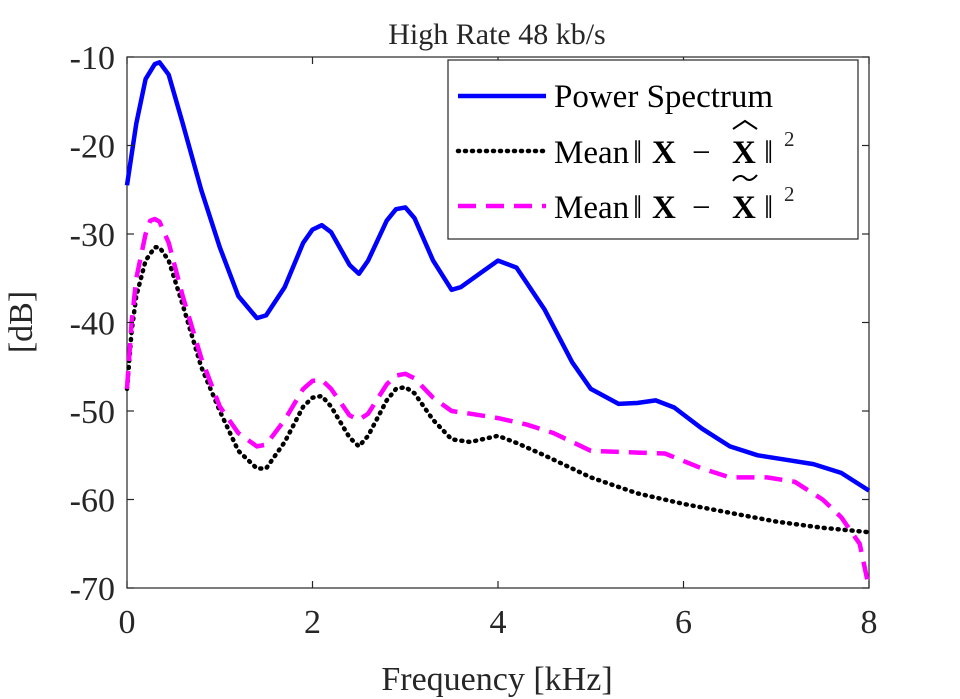  I want to click on y-tick-label: -70, so click(92, 589).